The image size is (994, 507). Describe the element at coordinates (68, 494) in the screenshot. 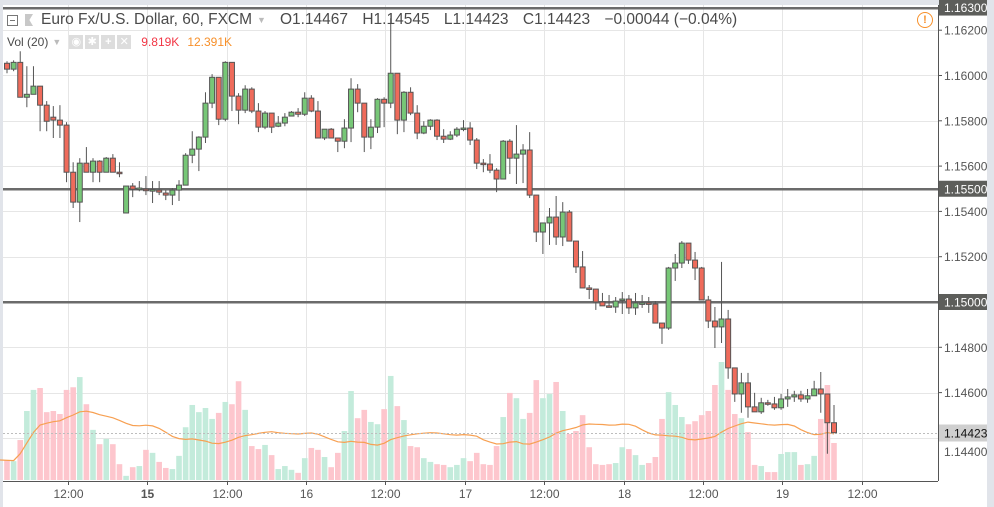

I see `time-tick-label: 12:00` at that location.